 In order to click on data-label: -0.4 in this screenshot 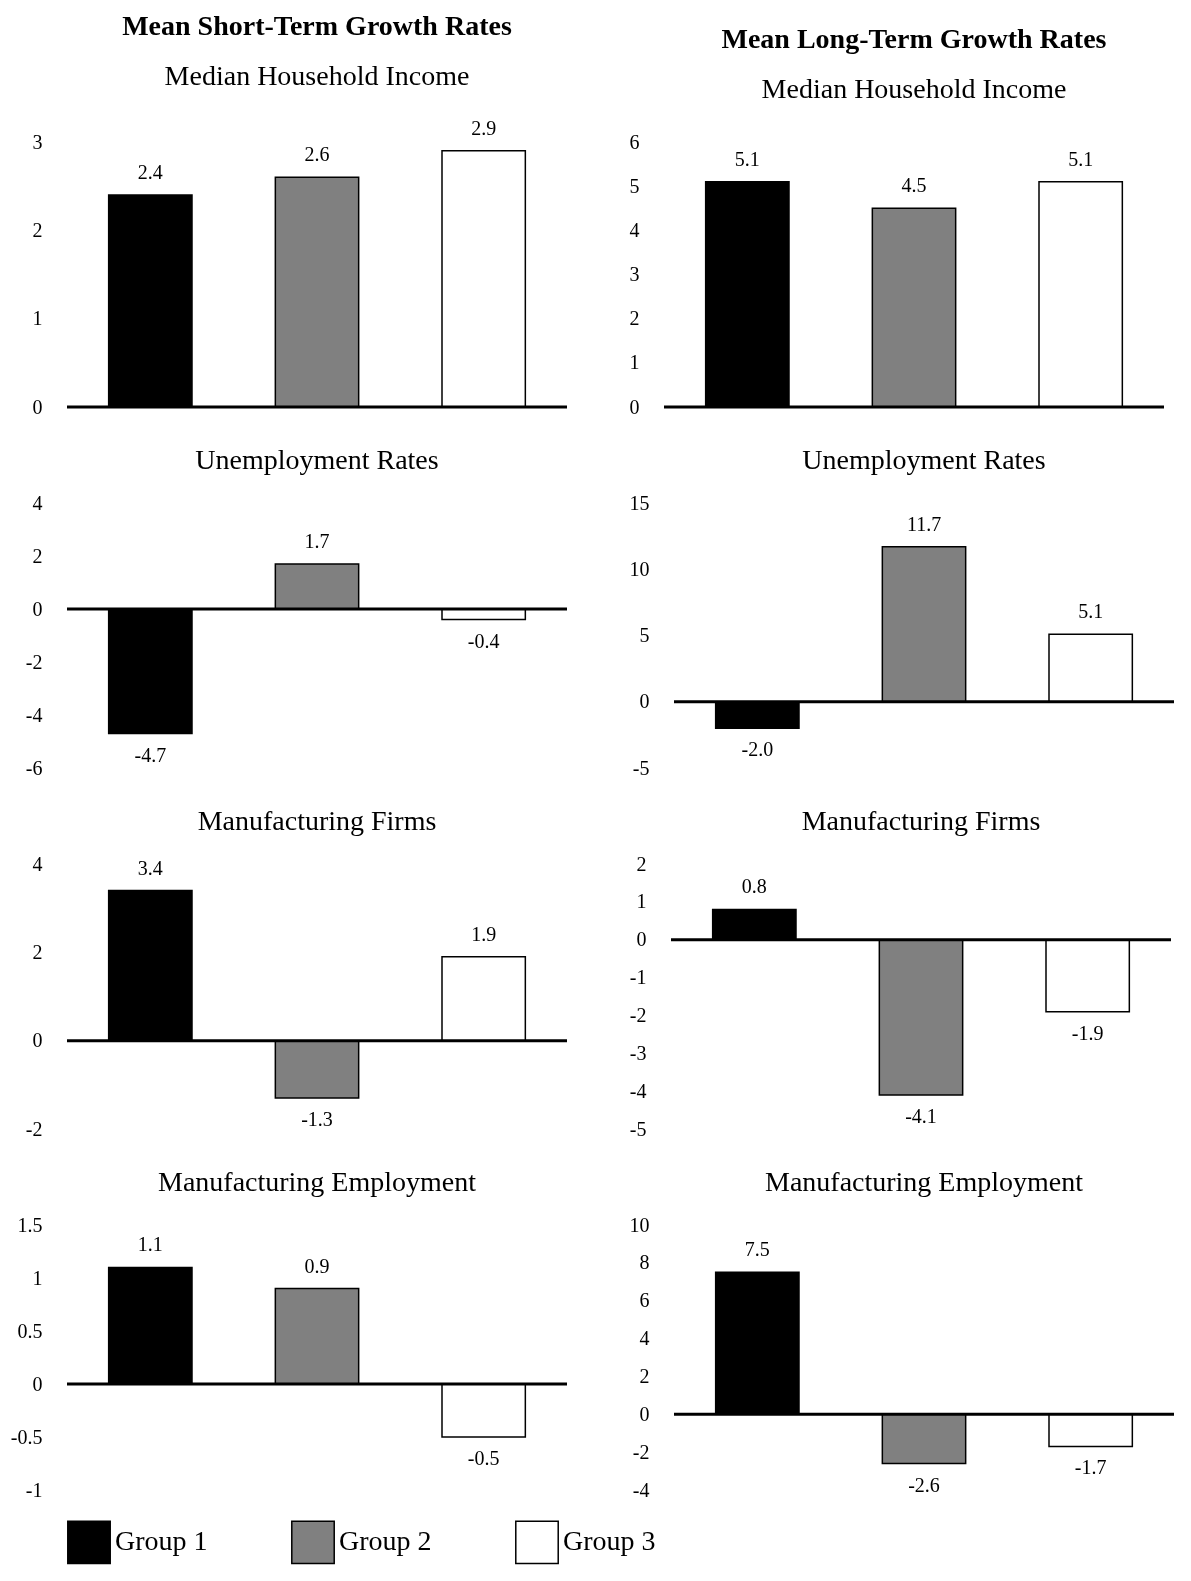, I will do `click(483, 640)`.